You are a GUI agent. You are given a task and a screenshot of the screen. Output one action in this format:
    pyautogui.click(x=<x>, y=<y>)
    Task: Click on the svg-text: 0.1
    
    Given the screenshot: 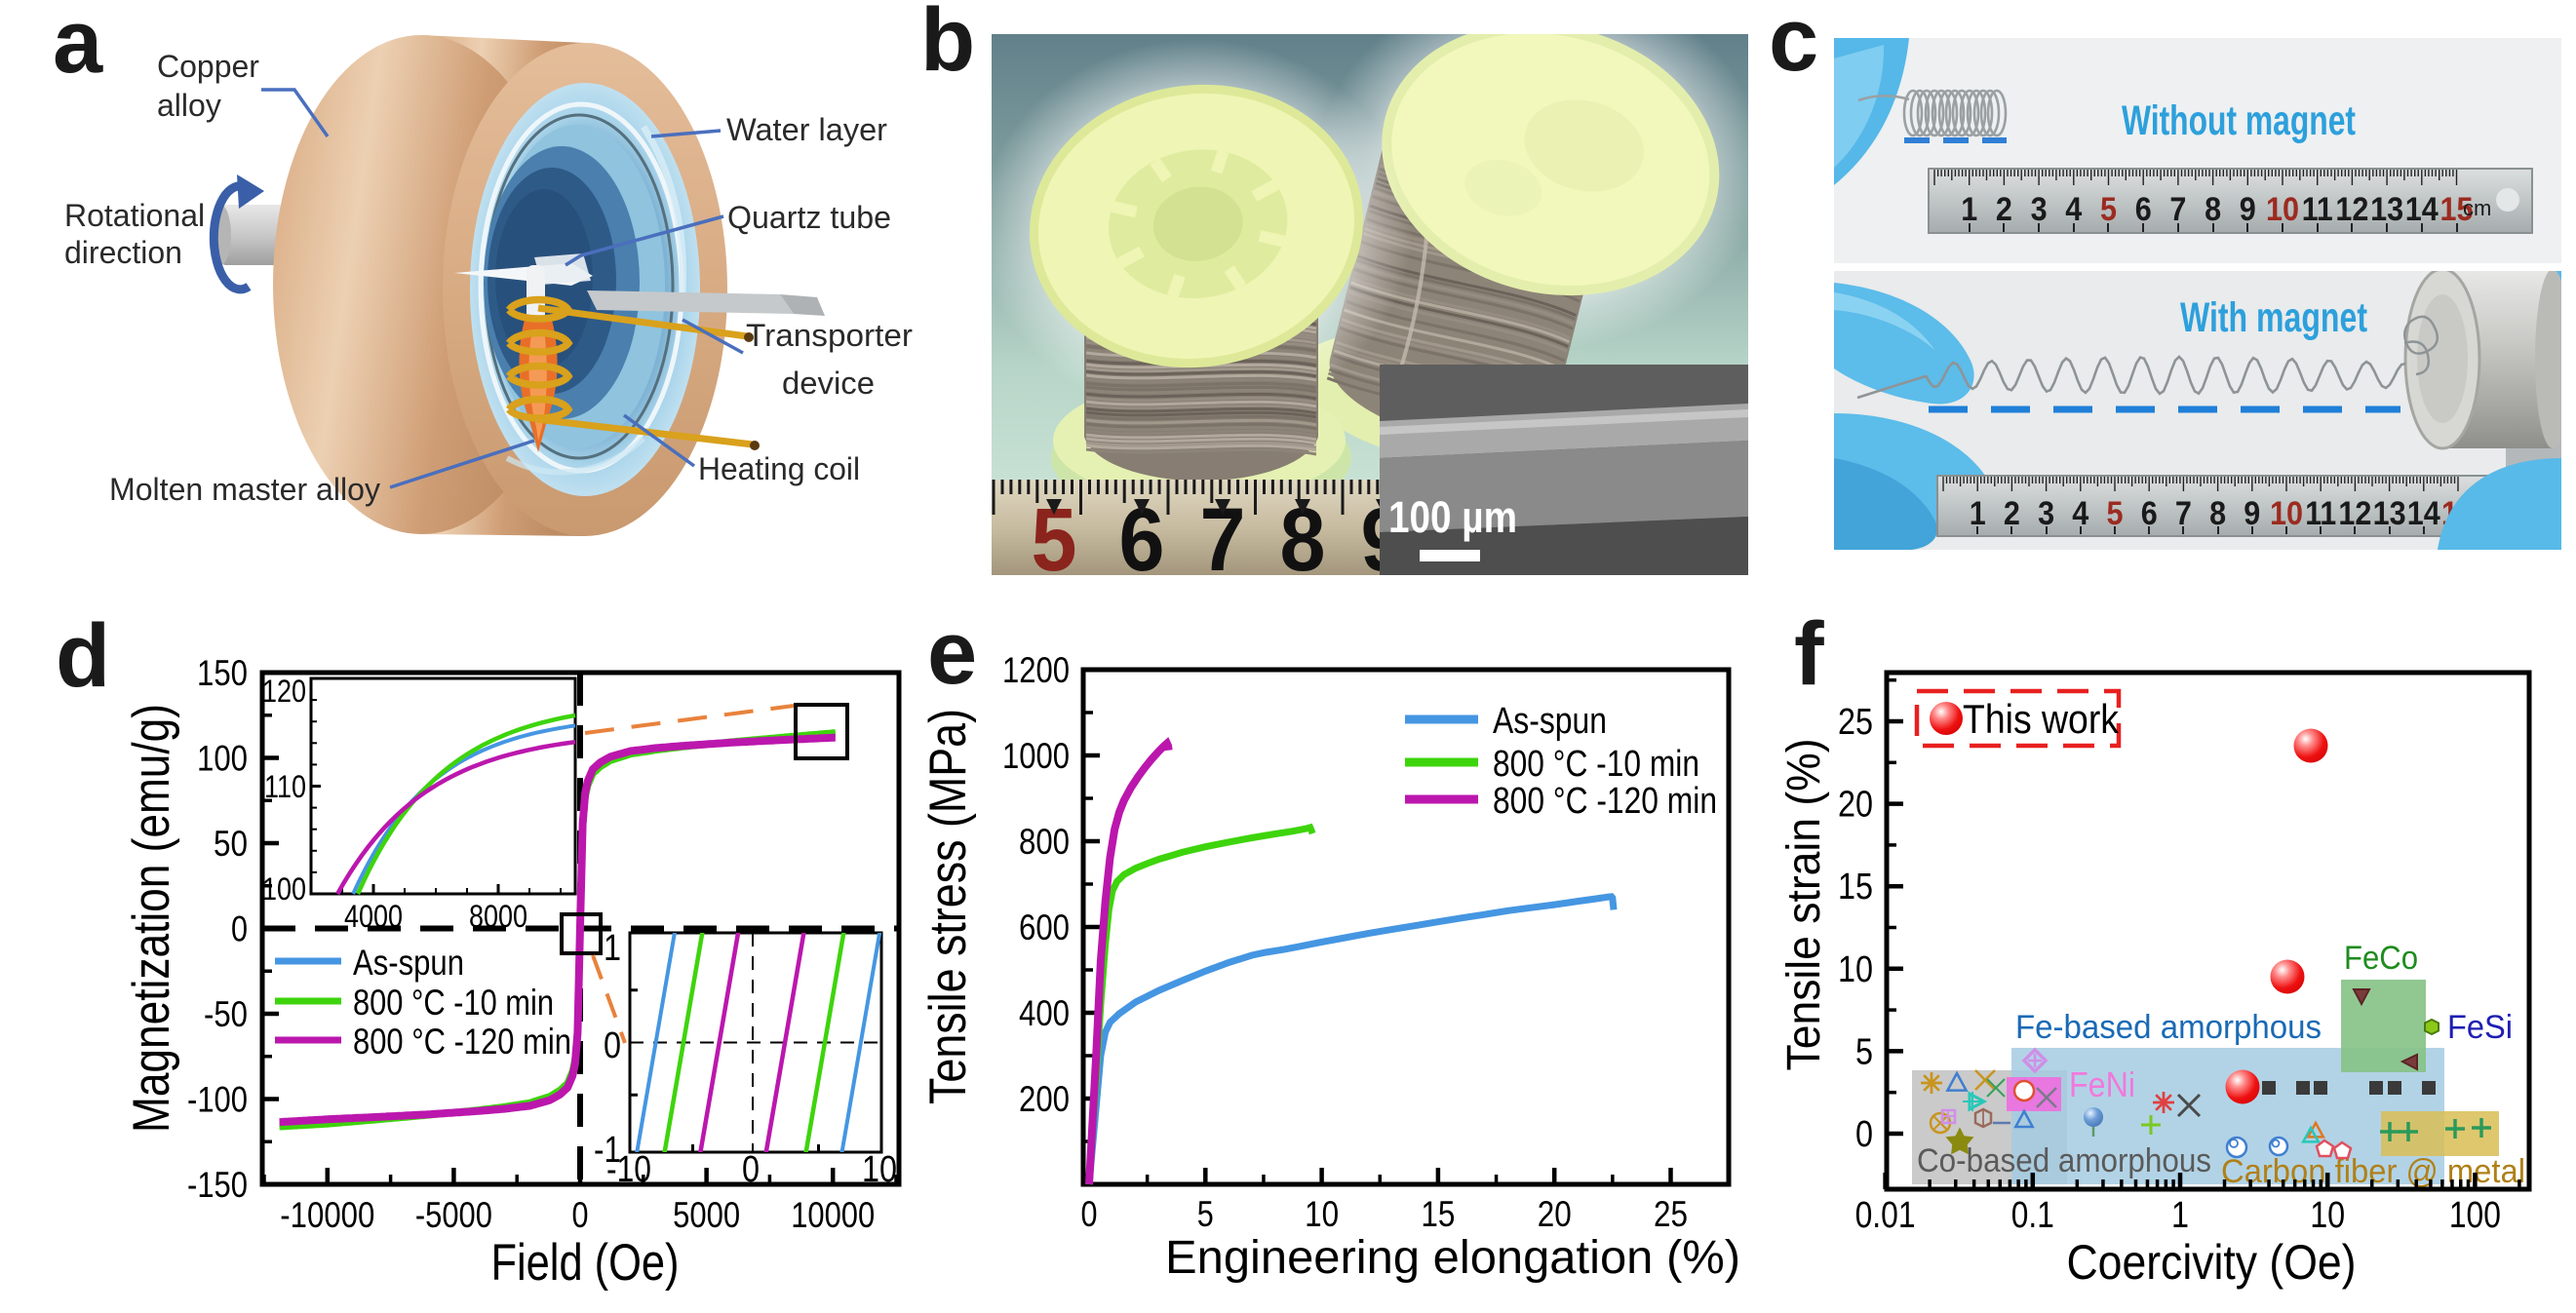 What is the action you would take?
    pyautogui.click(x=2032, y=1215)
    